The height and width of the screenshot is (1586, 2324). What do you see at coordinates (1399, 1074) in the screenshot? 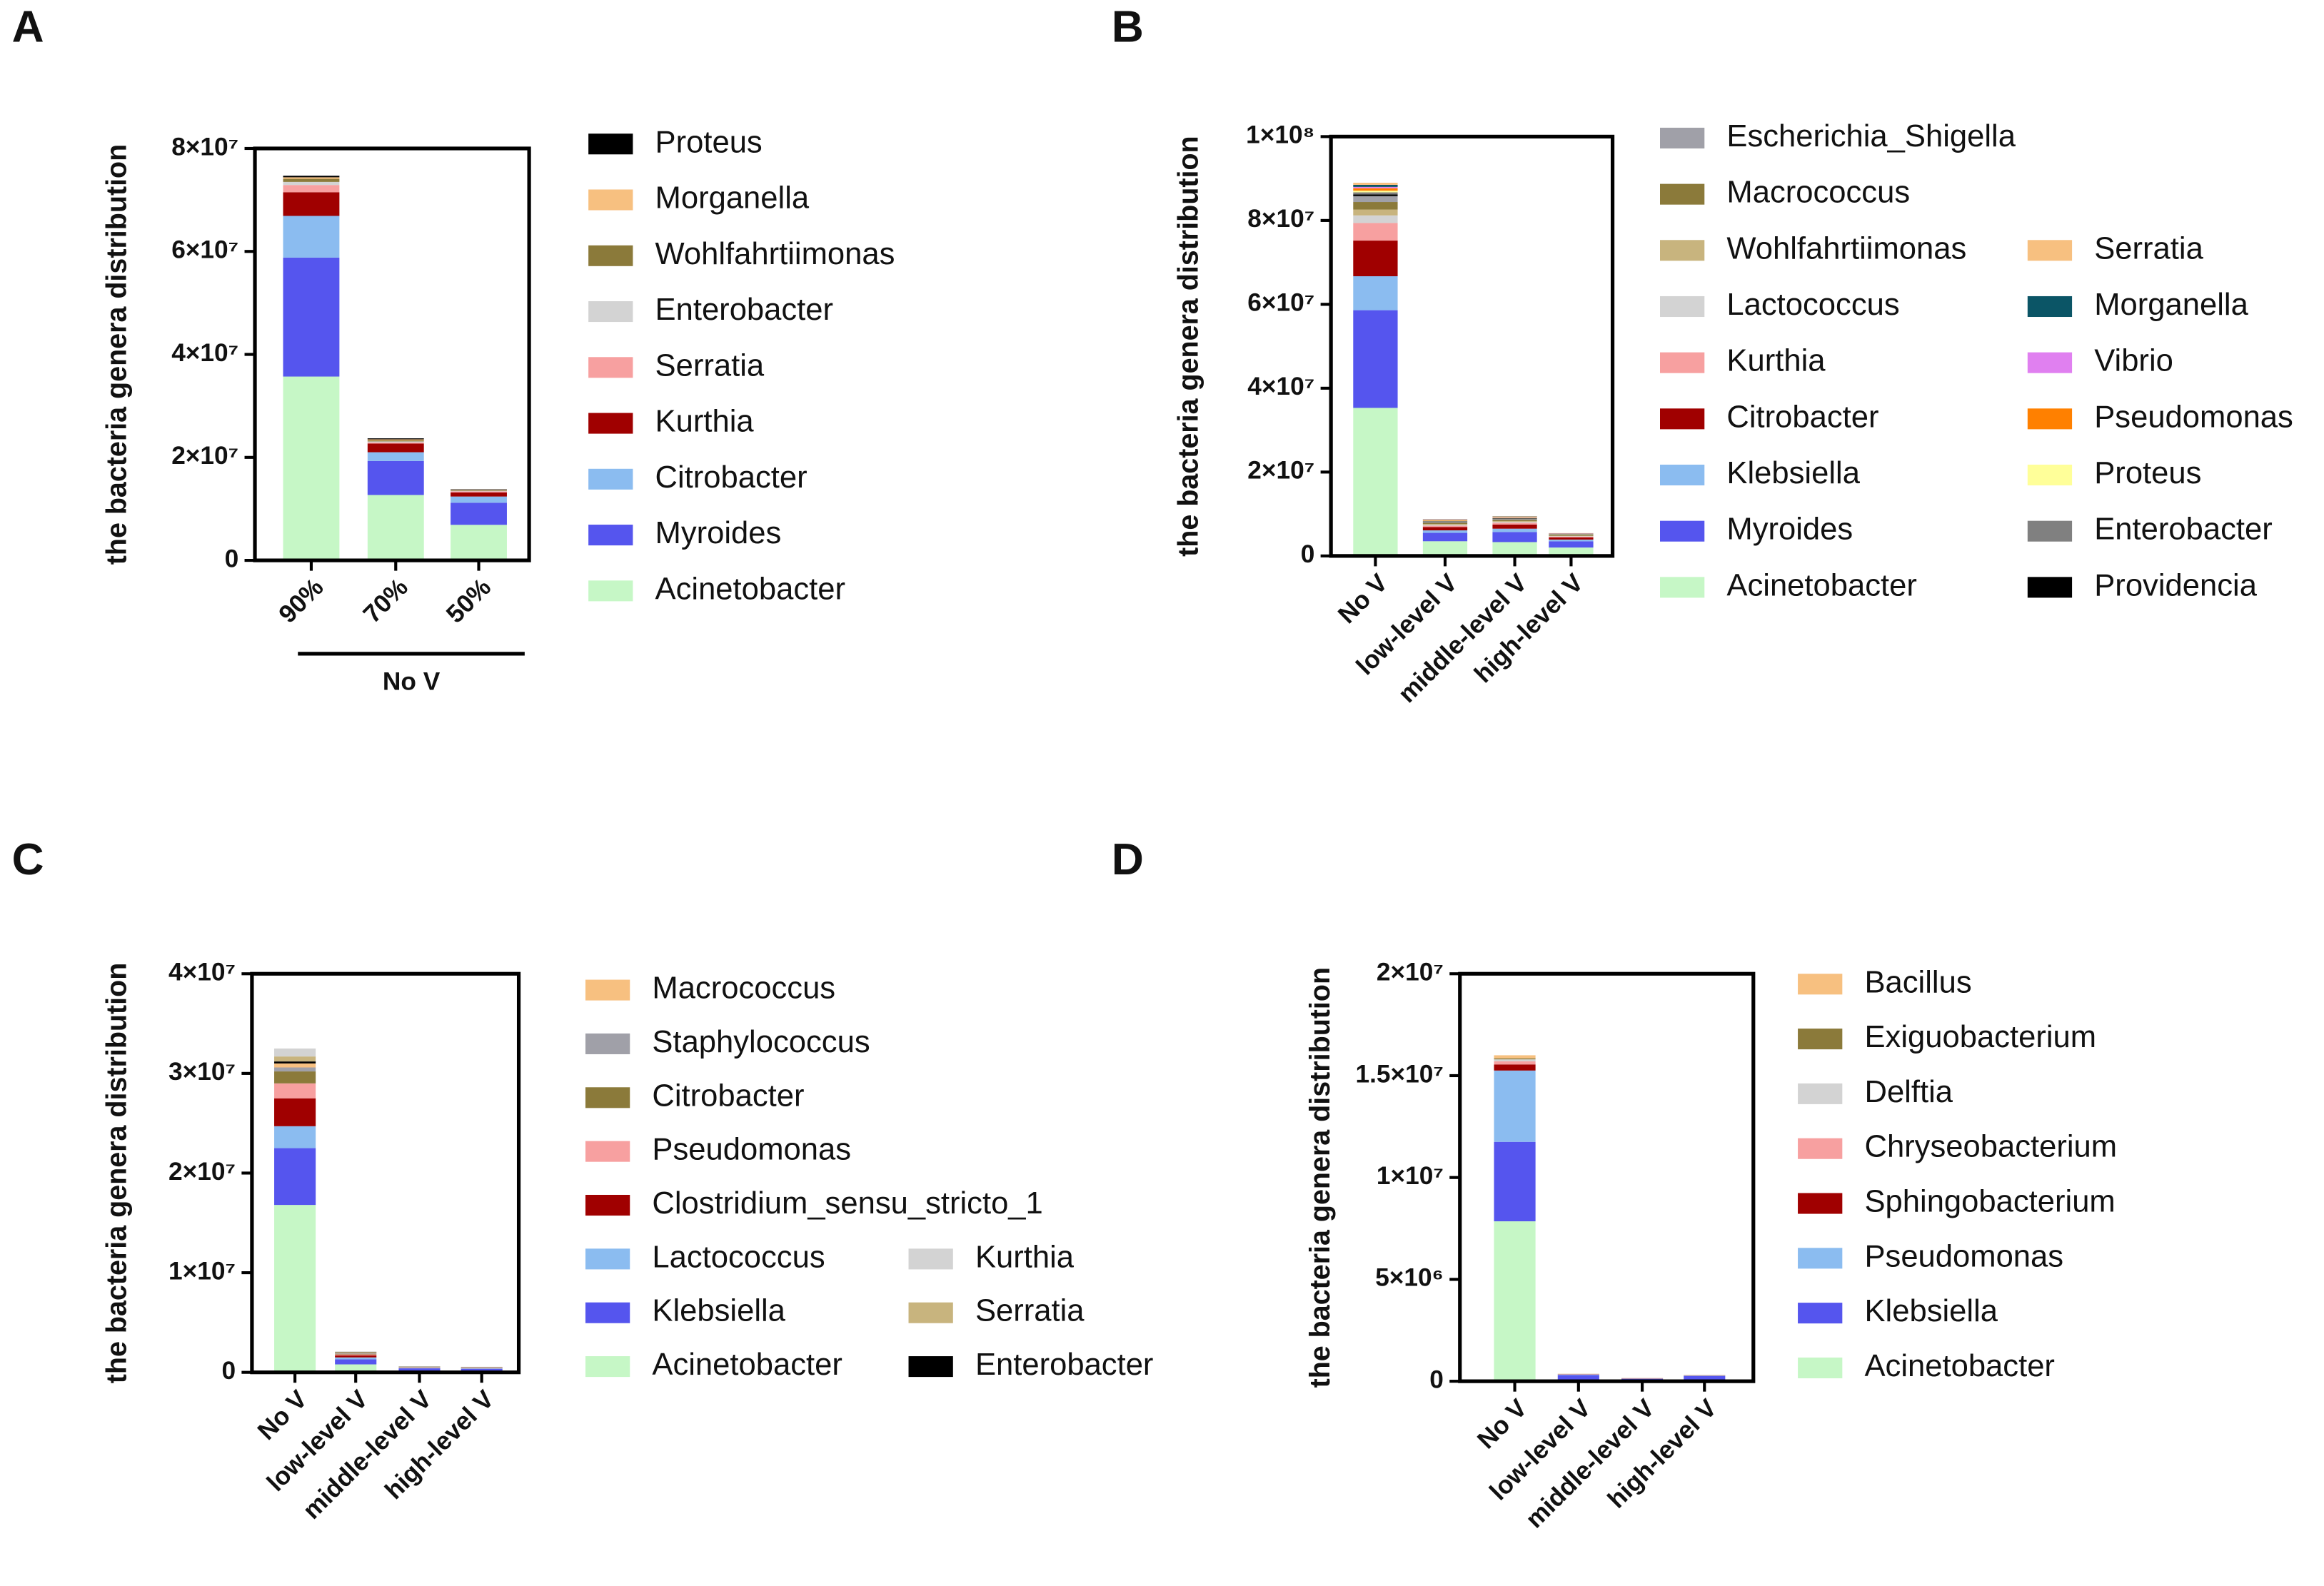
I see `y-tick-label: 1.5×10⁷` at bounding box center [1399, 1074].